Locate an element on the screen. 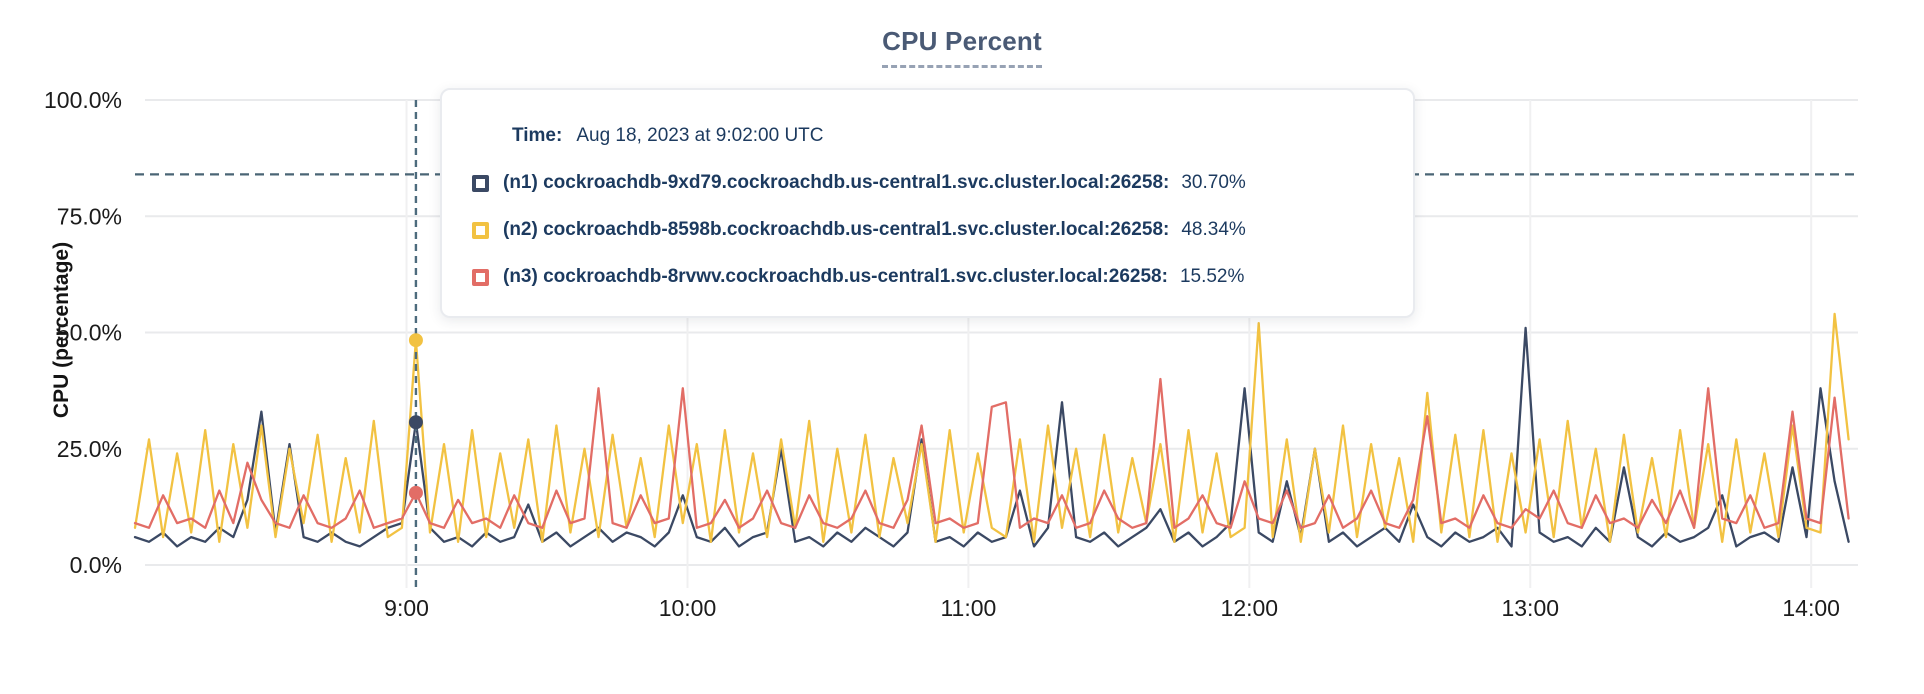  x-tick-label: 9:00 is located at coordinates (406, 608).